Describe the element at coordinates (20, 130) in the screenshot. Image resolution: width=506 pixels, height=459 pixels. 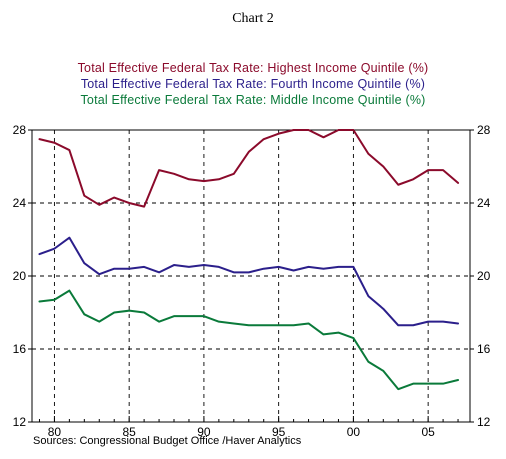
I see `y-tick-label-left: 28` at that location.